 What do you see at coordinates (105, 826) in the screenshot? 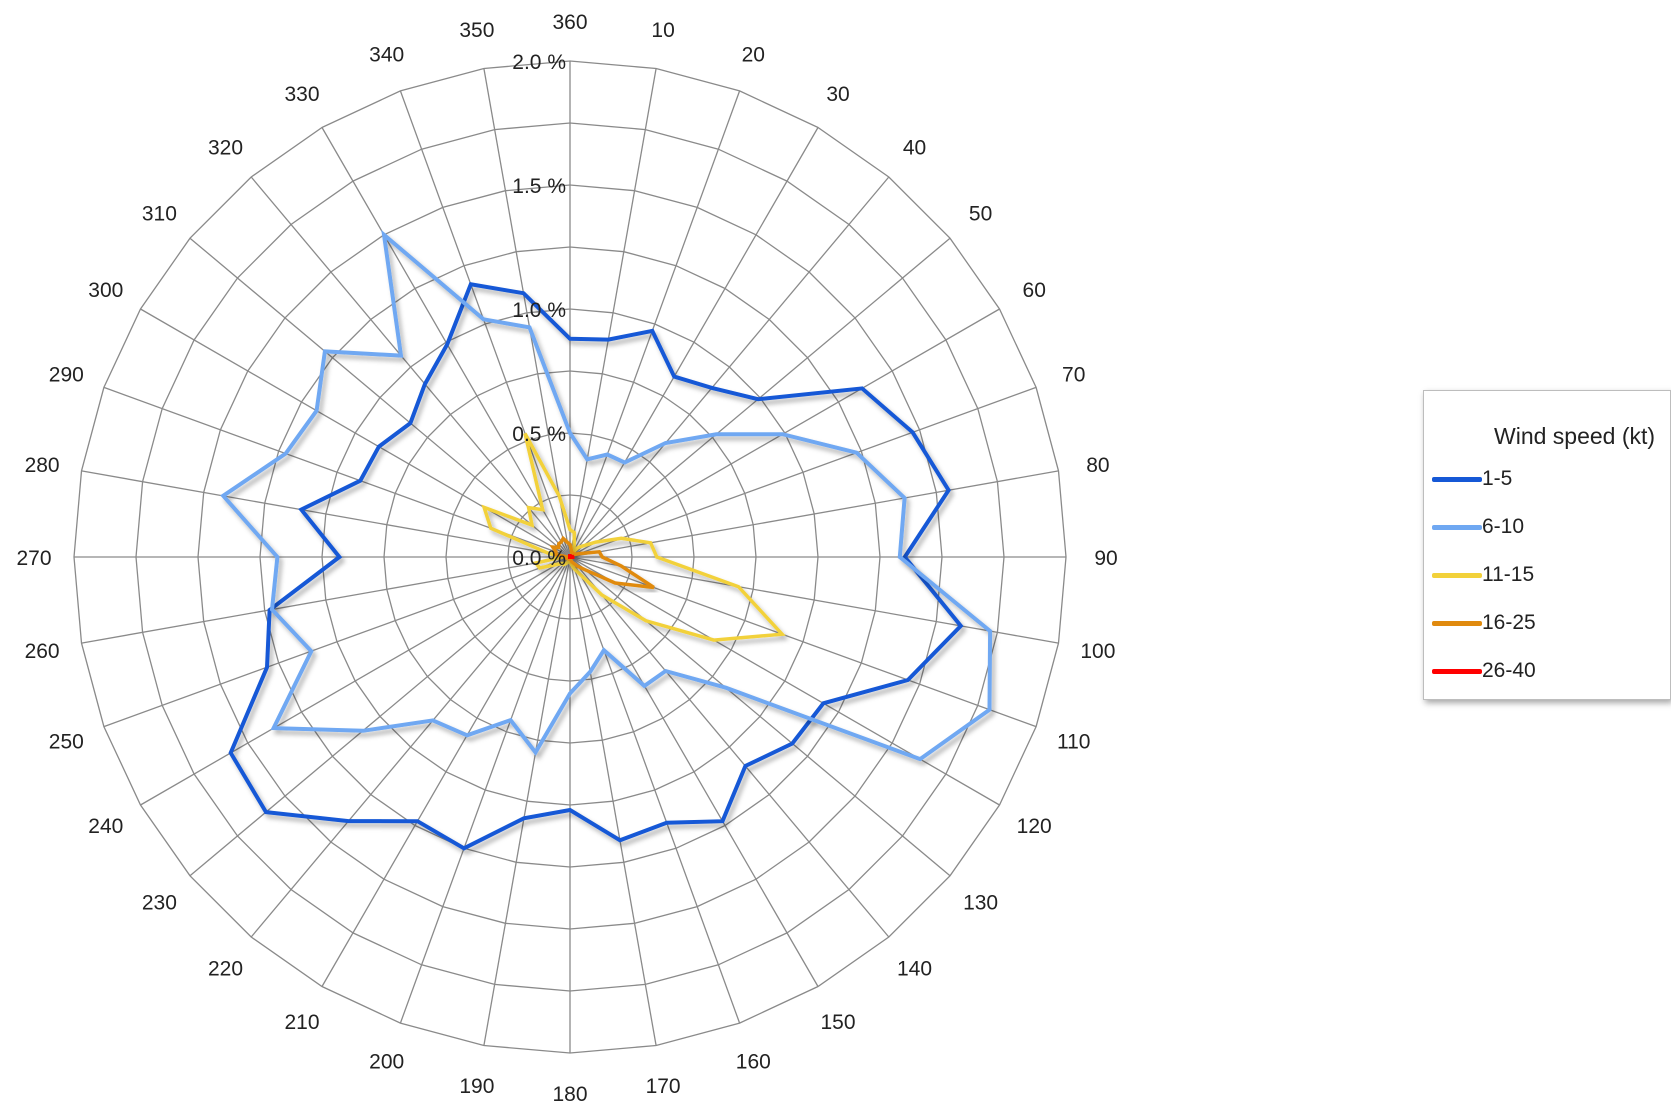
I see `direction-label: 240` at bounding box center [105, 826].